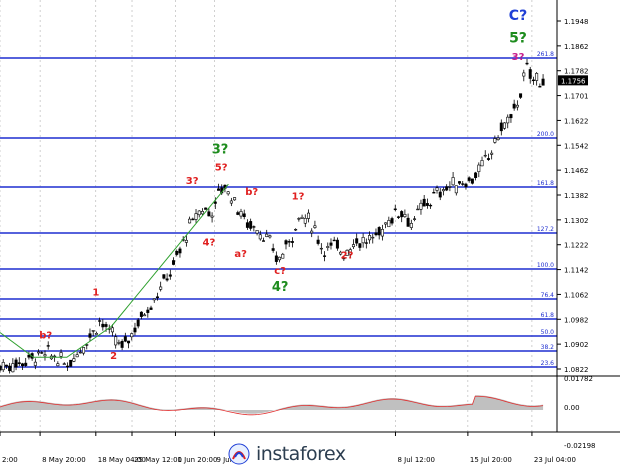 Image resolution: width=620 pixels, height=469 pixels. What do you see at coordinates (545, 54) in the screenshot?
I see `fib-level-label: 261.8` at bounding box center [545, 54].